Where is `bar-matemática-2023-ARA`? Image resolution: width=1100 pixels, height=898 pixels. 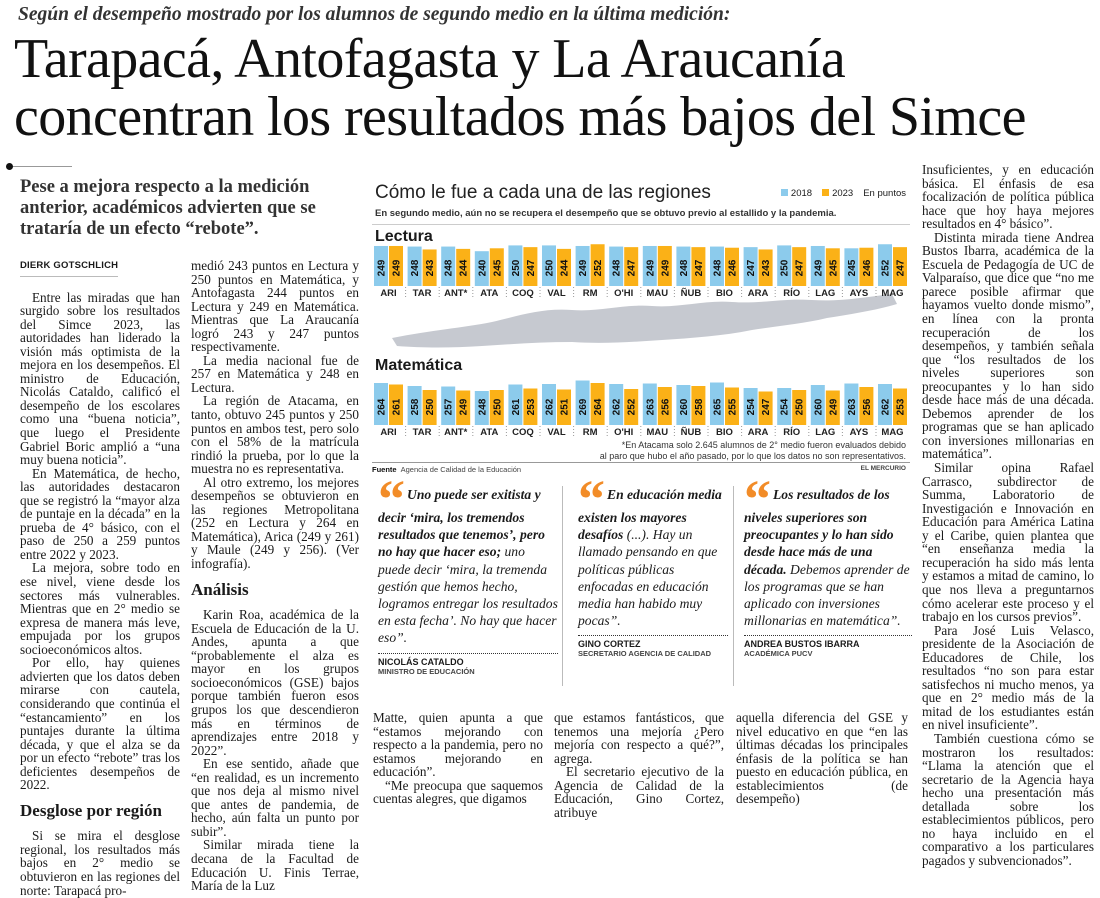
bar-matemática-2023-ARA is located at coordinates (765, 408).